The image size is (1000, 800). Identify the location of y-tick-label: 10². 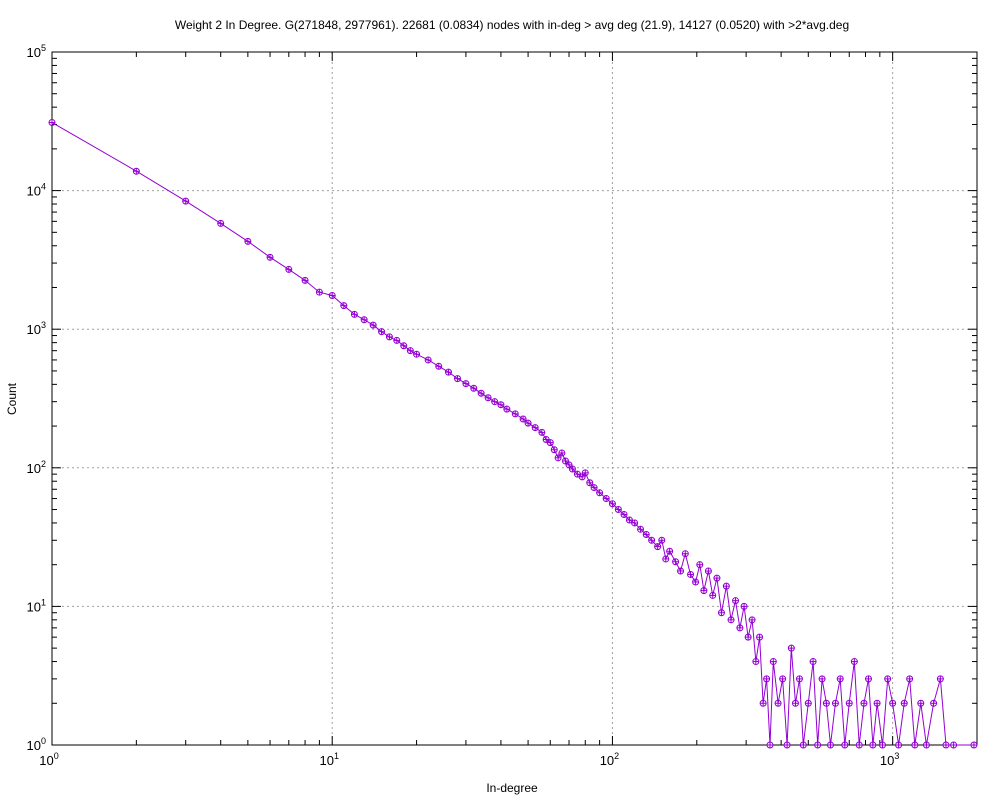
(36, 467).